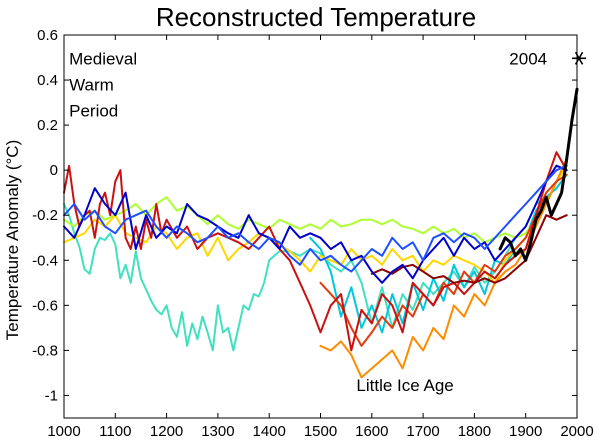 Image resolution: width=599 pixels, height=442 pixels. I want to click on x-tick-label-1200: 1200, so click(166, 431).